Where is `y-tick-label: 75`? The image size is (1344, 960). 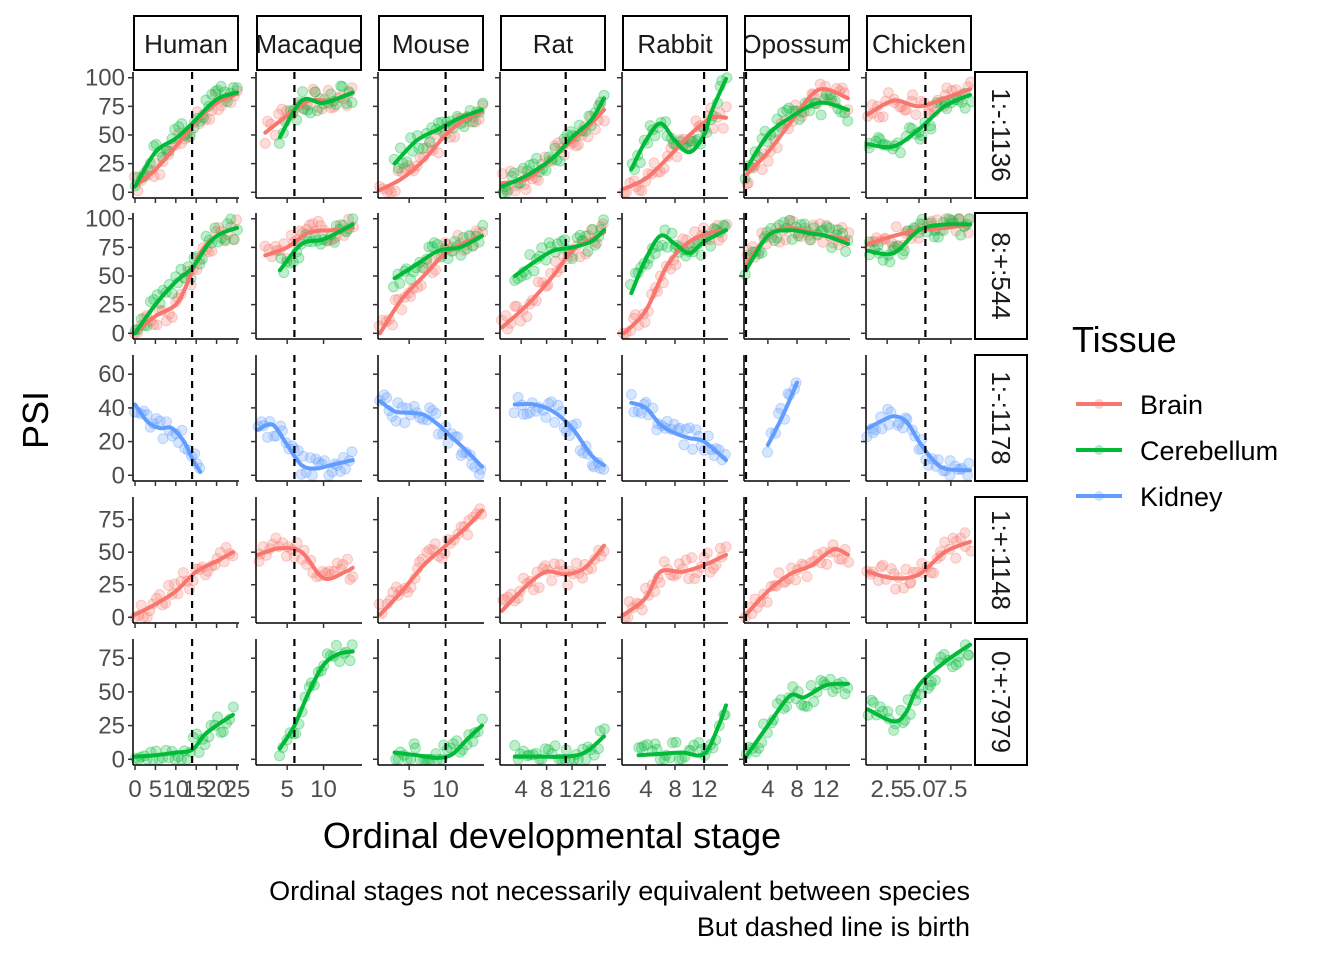 y-tick-label: 75 is located at coordinates (111, 247).